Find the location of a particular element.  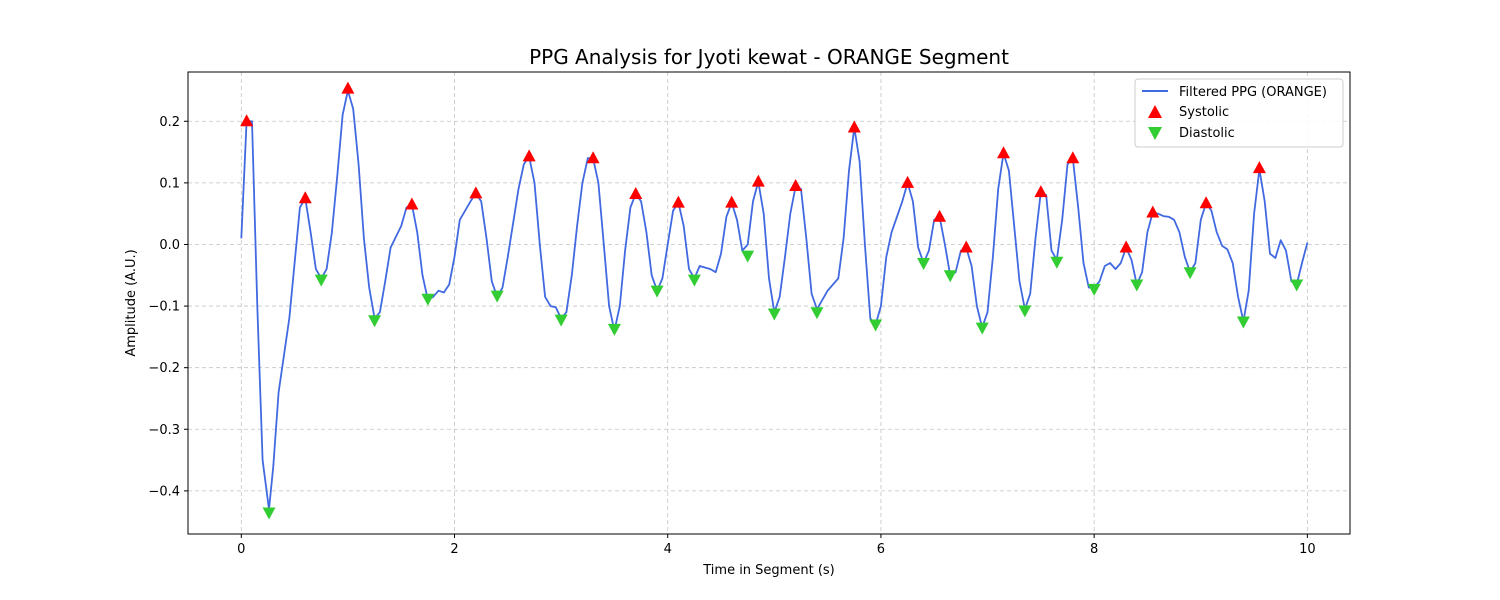

y-tick-label: −0.3 is located at coordinates (164, 430).